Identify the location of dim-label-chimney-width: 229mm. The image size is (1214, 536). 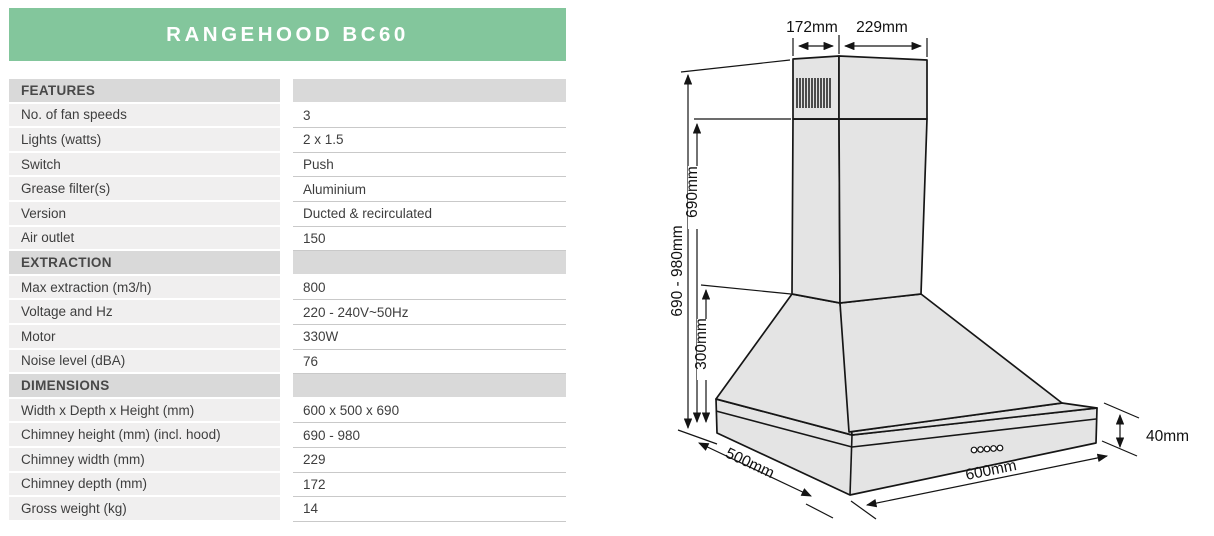
(882, 27).